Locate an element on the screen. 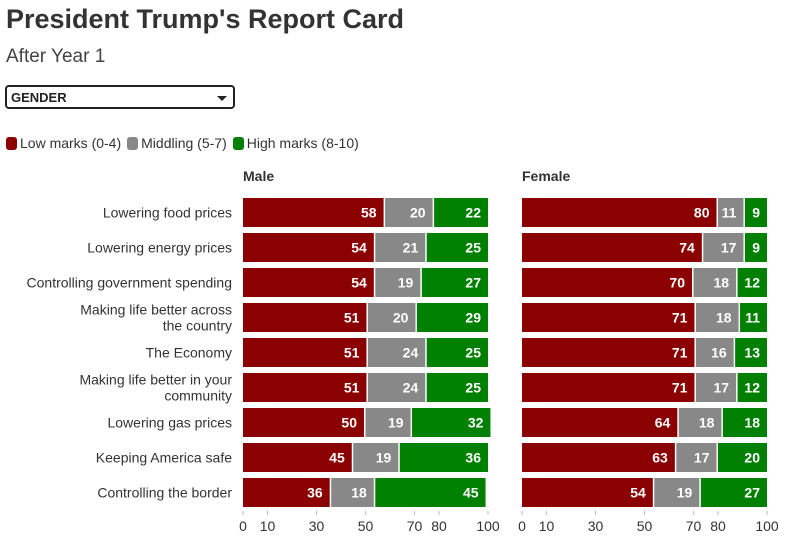 The image size is (787, 544). data-label: 9 is located at coordinates (756, 213).